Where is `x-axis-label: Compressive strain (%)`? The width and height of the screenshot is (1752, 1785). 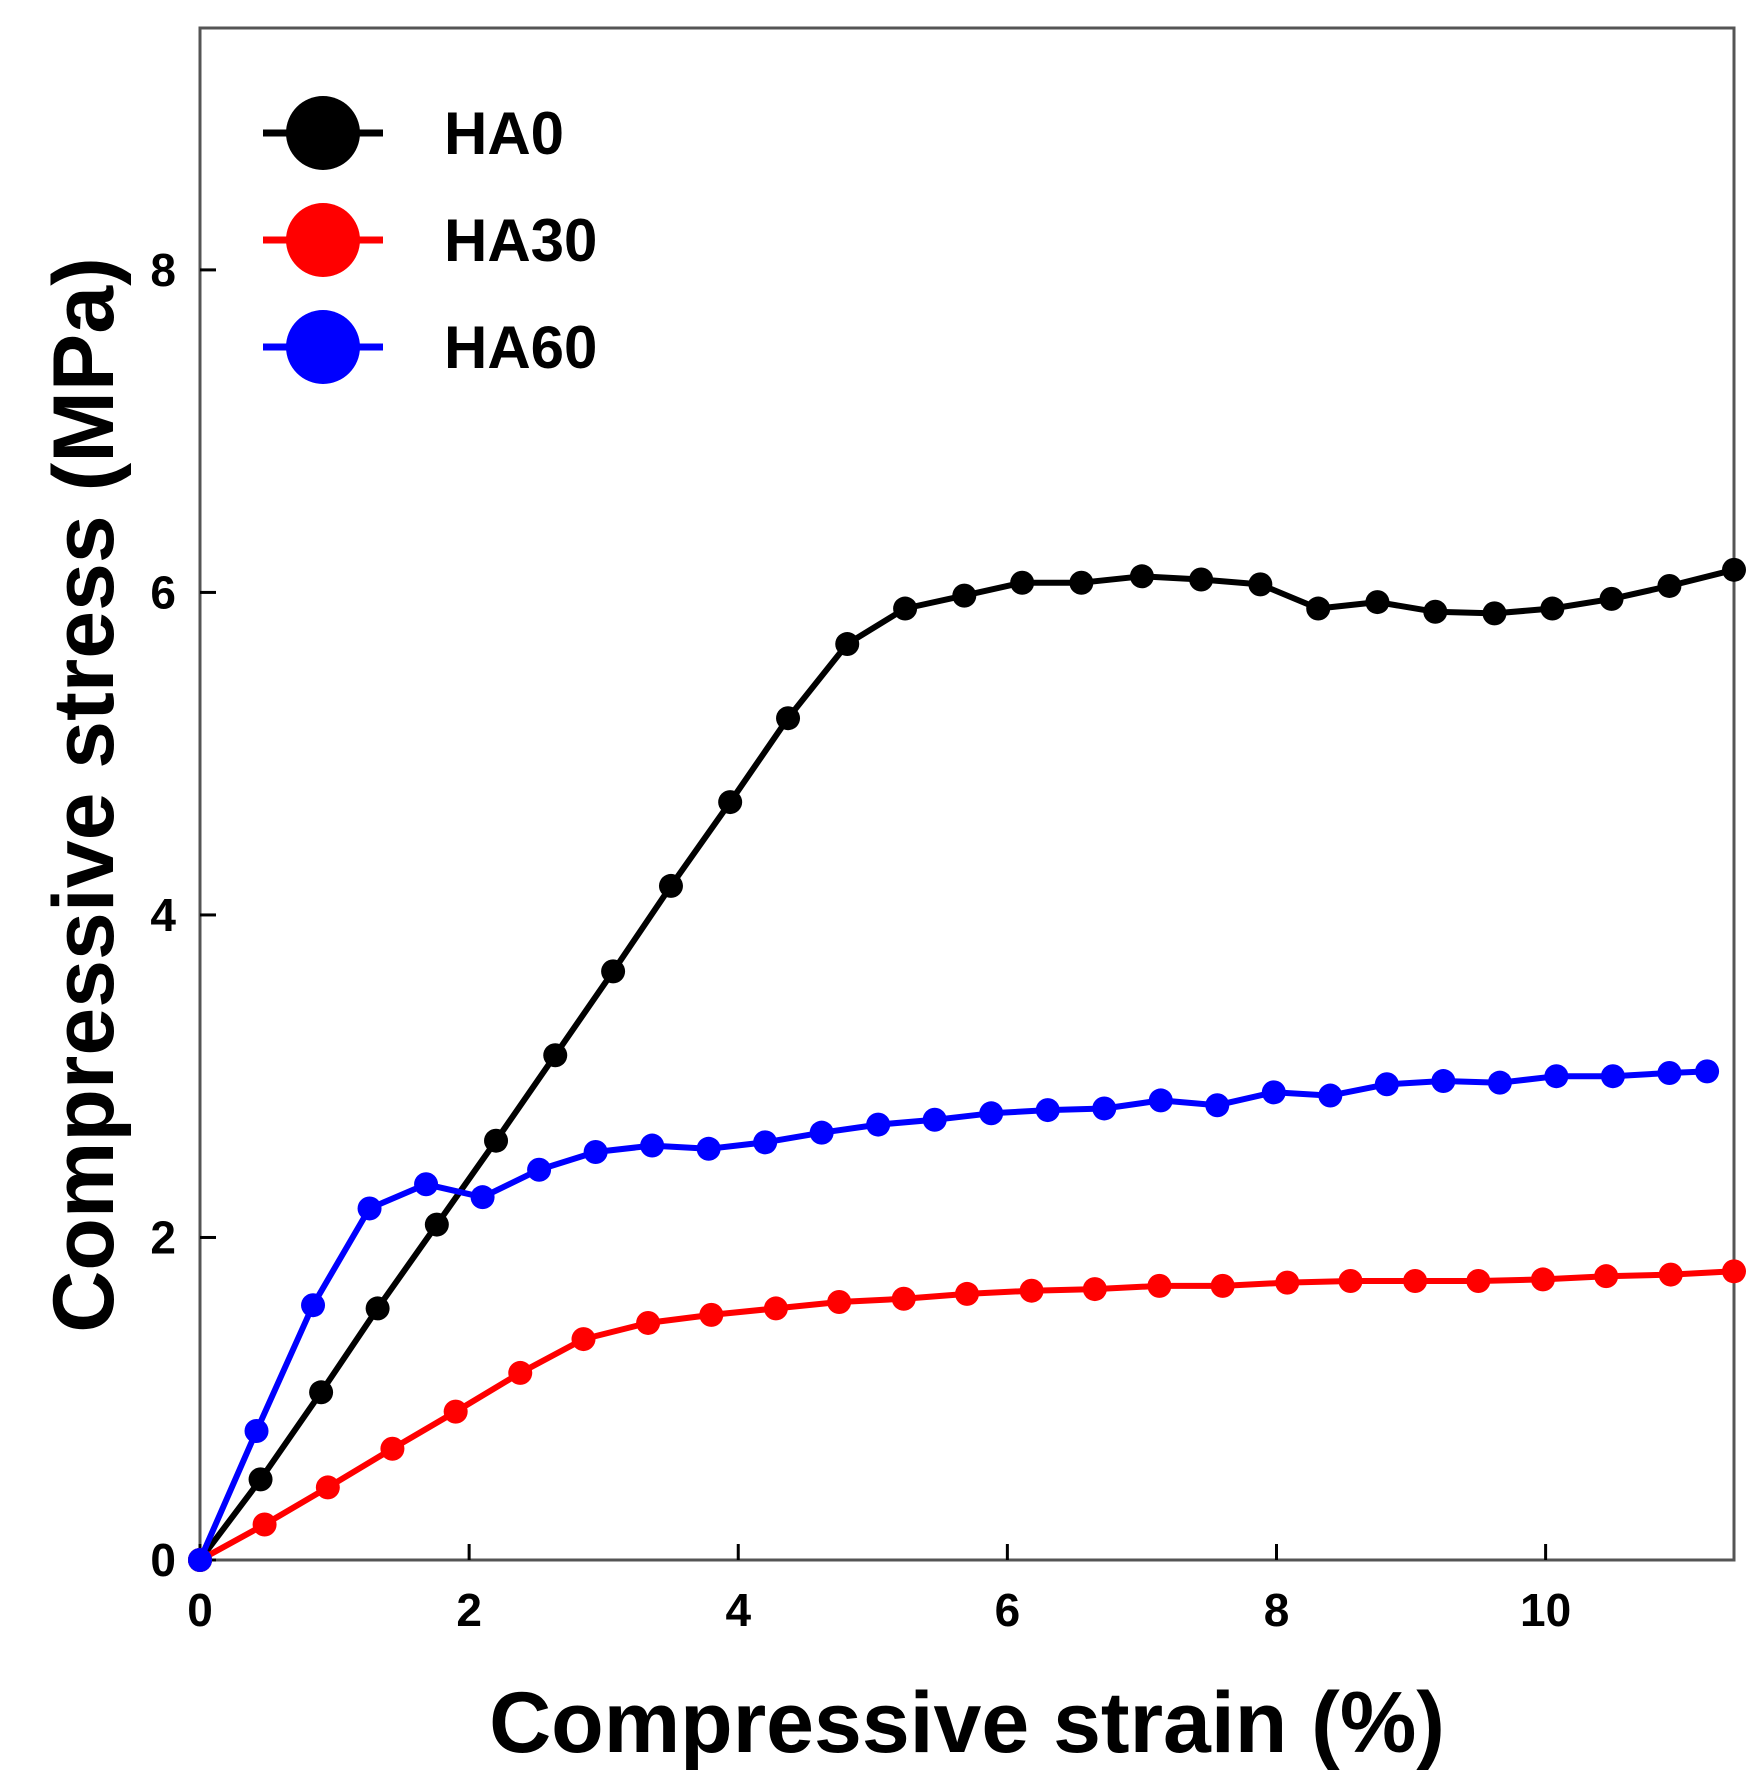
x-axis-label: Compressive strain (%) is located at coordinates (967, 1723).